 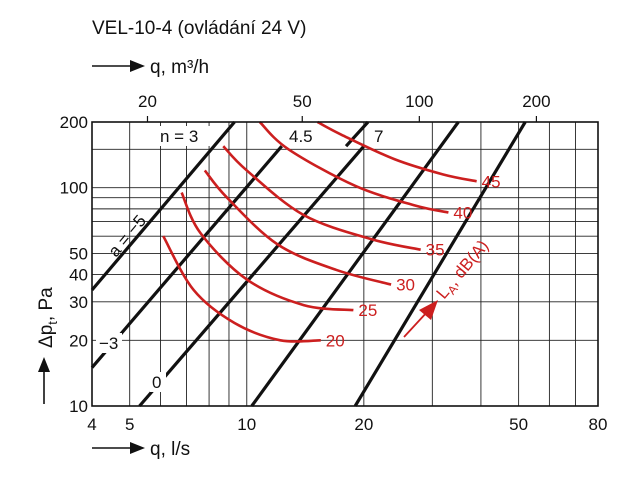 What do you see at coordinates (179, 67) in the screenshot?
I see `top-axis-label: q, m³/h` at bounding box center [179, 67].